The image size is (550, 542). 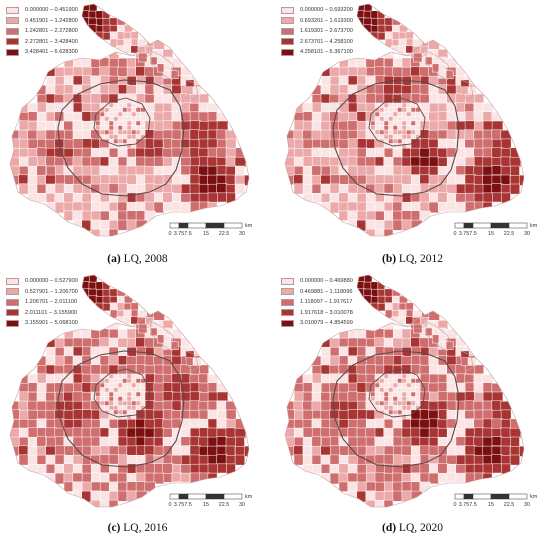 I want to click on legend-swatch, so click(x=12, y=21).